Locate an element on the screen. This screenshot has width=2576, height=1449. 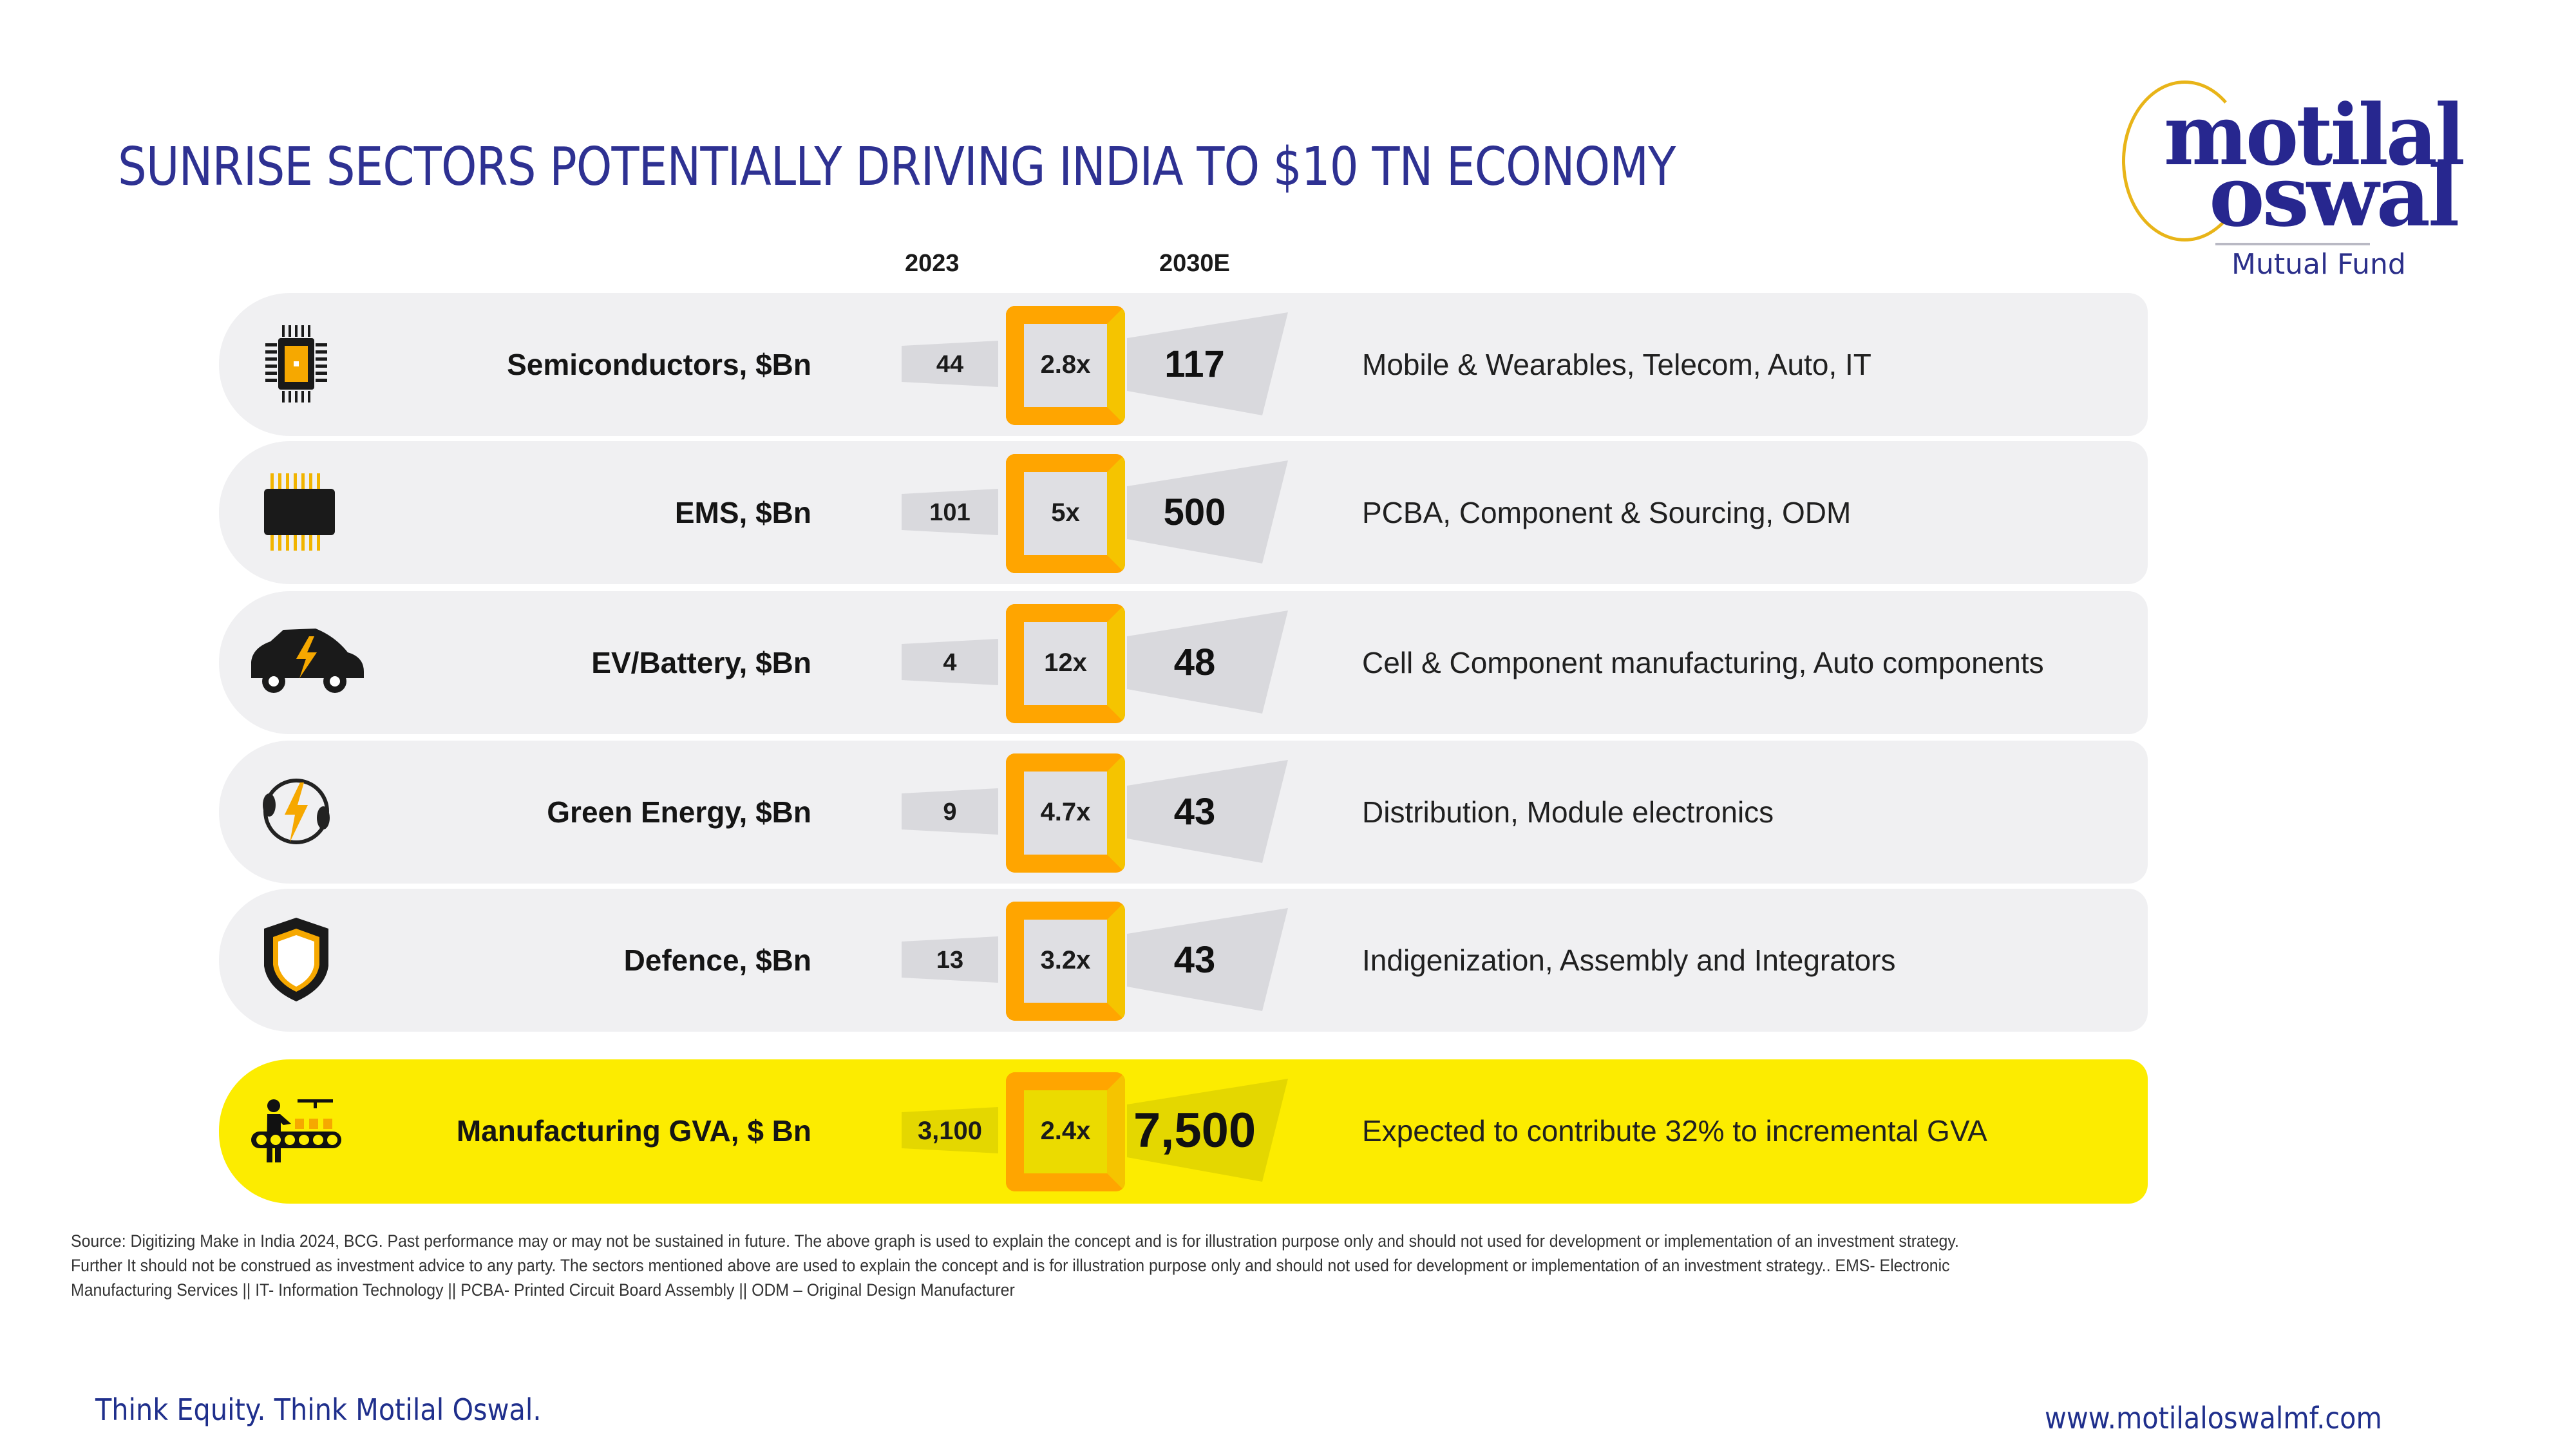
sector-description: Mobile & Wearables, Telecom, Auto, IT is located at coordinates (1616, 365).